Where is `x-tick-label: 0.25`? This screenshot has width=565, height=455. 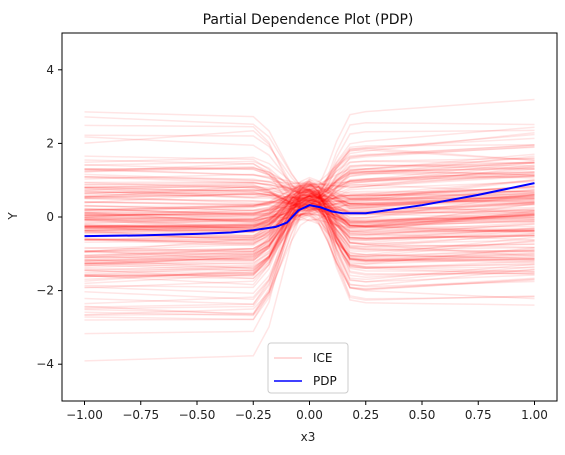
x-tick-label: 0.25 is located at coordinates (365, 415).